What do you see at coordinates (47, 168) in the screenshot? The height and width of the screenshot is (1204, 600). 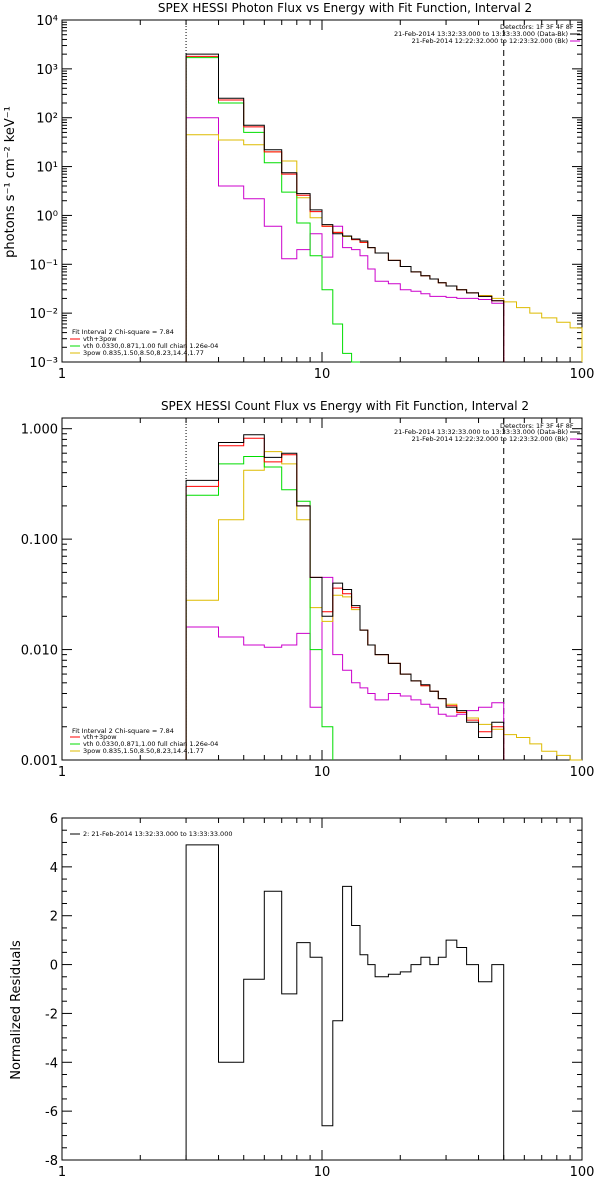 I see `photon-flux-y-tick-label: 10¹` at bounding box center [47, 168].